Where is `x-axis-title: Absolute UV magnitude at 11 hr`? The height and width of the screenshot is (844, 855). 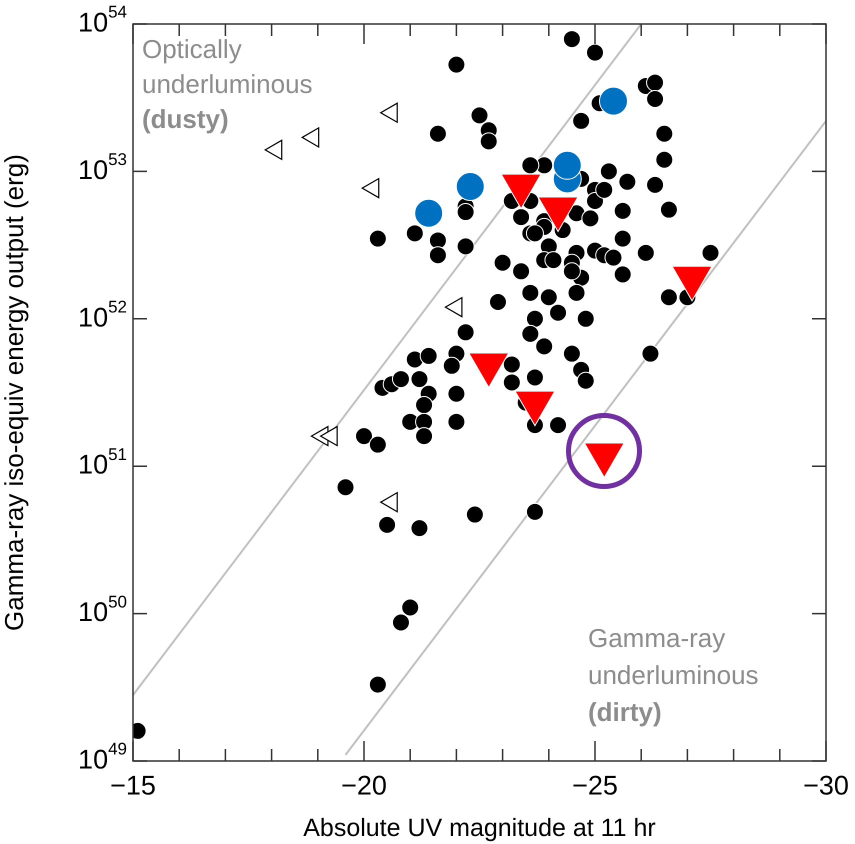
x-axis-title: Absolute UV magnitude at 11 hr is located at coordinates (479, 828).